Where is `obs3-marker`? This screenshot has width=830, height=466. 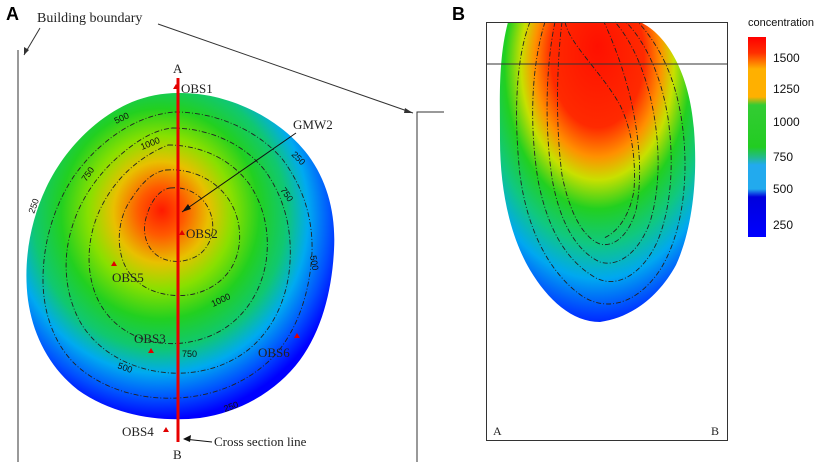 obs3-marker is located at coordinates (151, 350).